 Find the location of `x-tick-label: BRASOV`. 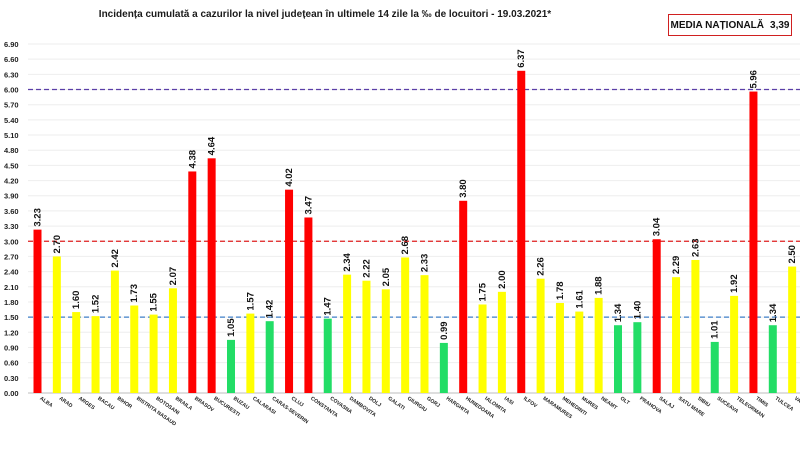

x-tick-label: BRASOV is located at coordinates (204, 405).